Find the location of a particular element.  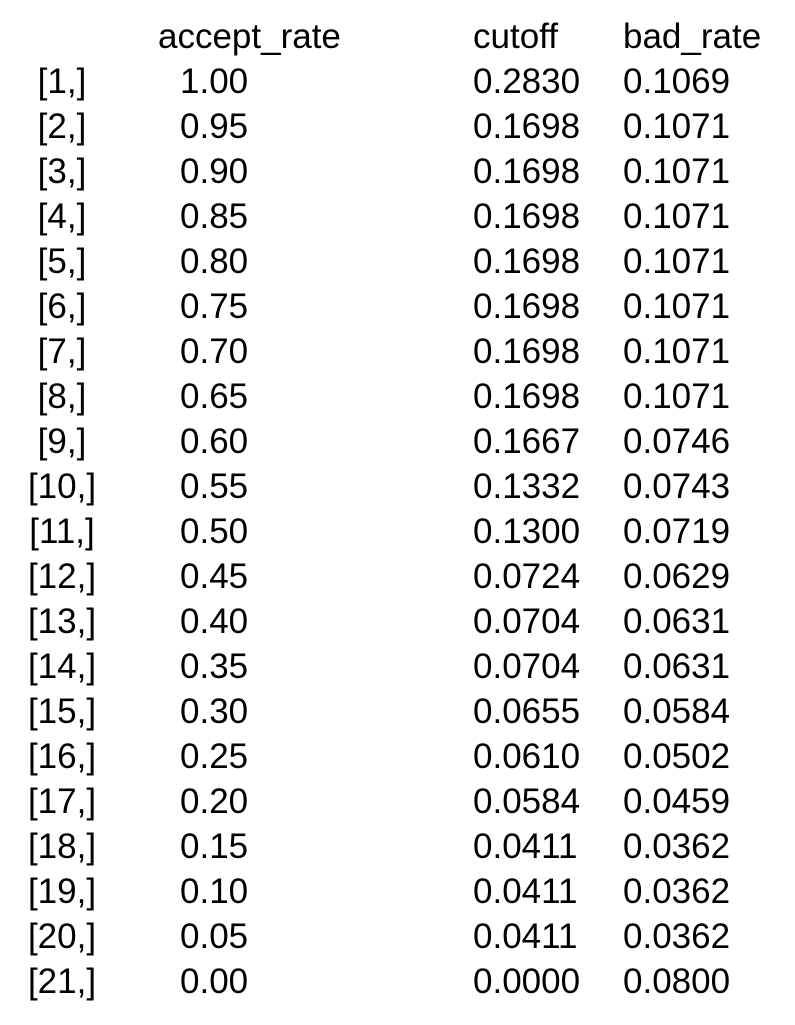

row-index-label: [16,] is located at coordinates (62, 756).